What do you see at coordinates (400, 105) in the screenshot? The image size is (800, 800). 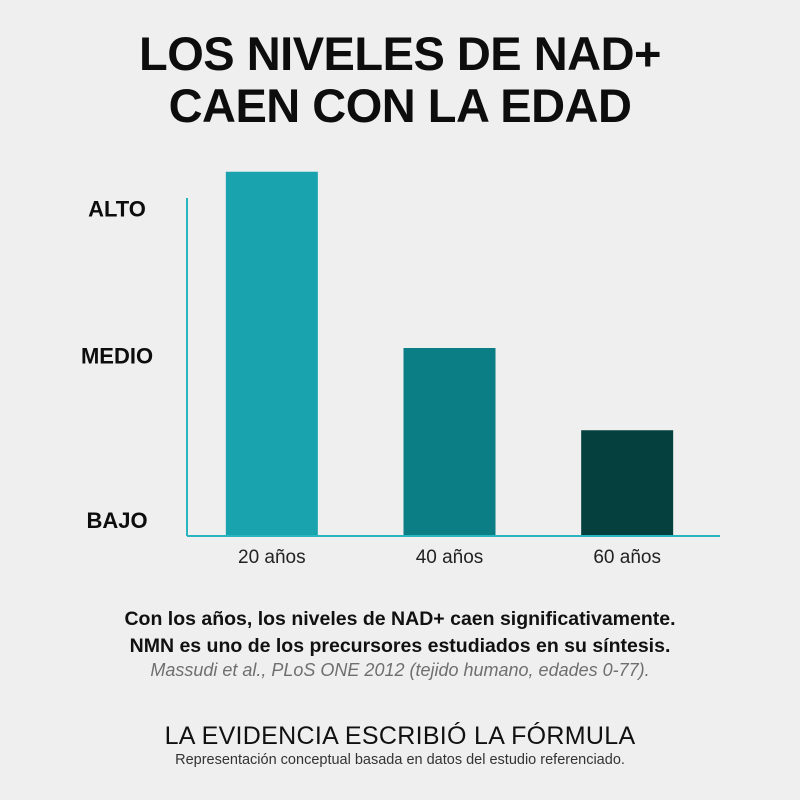 I see `title-line-2: CAEN CON LA EDAD` at bounding box center [400, 105].